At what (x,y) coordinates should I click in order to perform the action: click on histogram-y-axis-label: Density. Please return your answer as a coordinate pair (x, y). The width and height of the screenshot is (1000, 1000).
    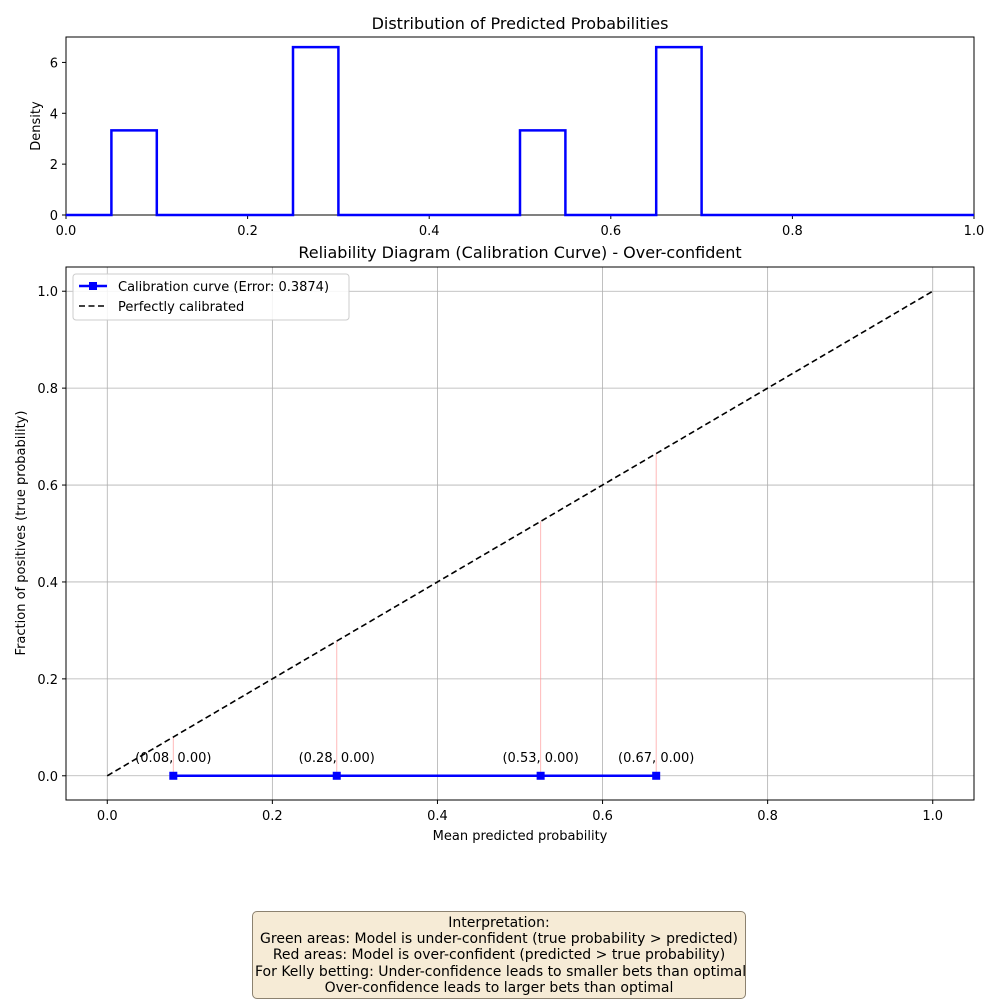
    Looking at the image, I should click on (36, 126).